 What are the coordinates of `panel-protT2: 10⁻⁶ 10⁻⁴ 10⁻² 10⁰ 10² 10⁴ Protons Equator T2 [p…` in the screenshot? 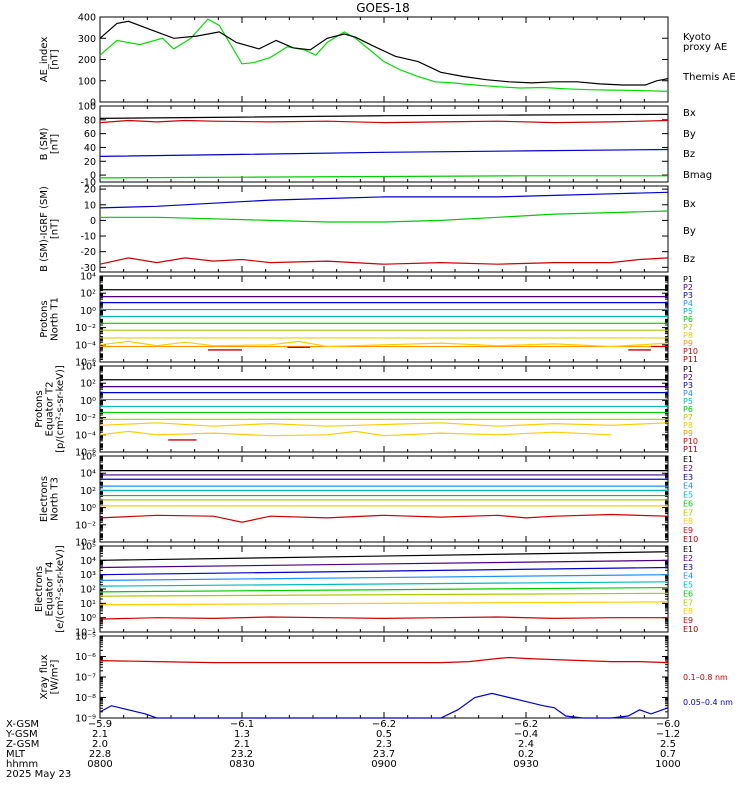 It's located at (366, 410).